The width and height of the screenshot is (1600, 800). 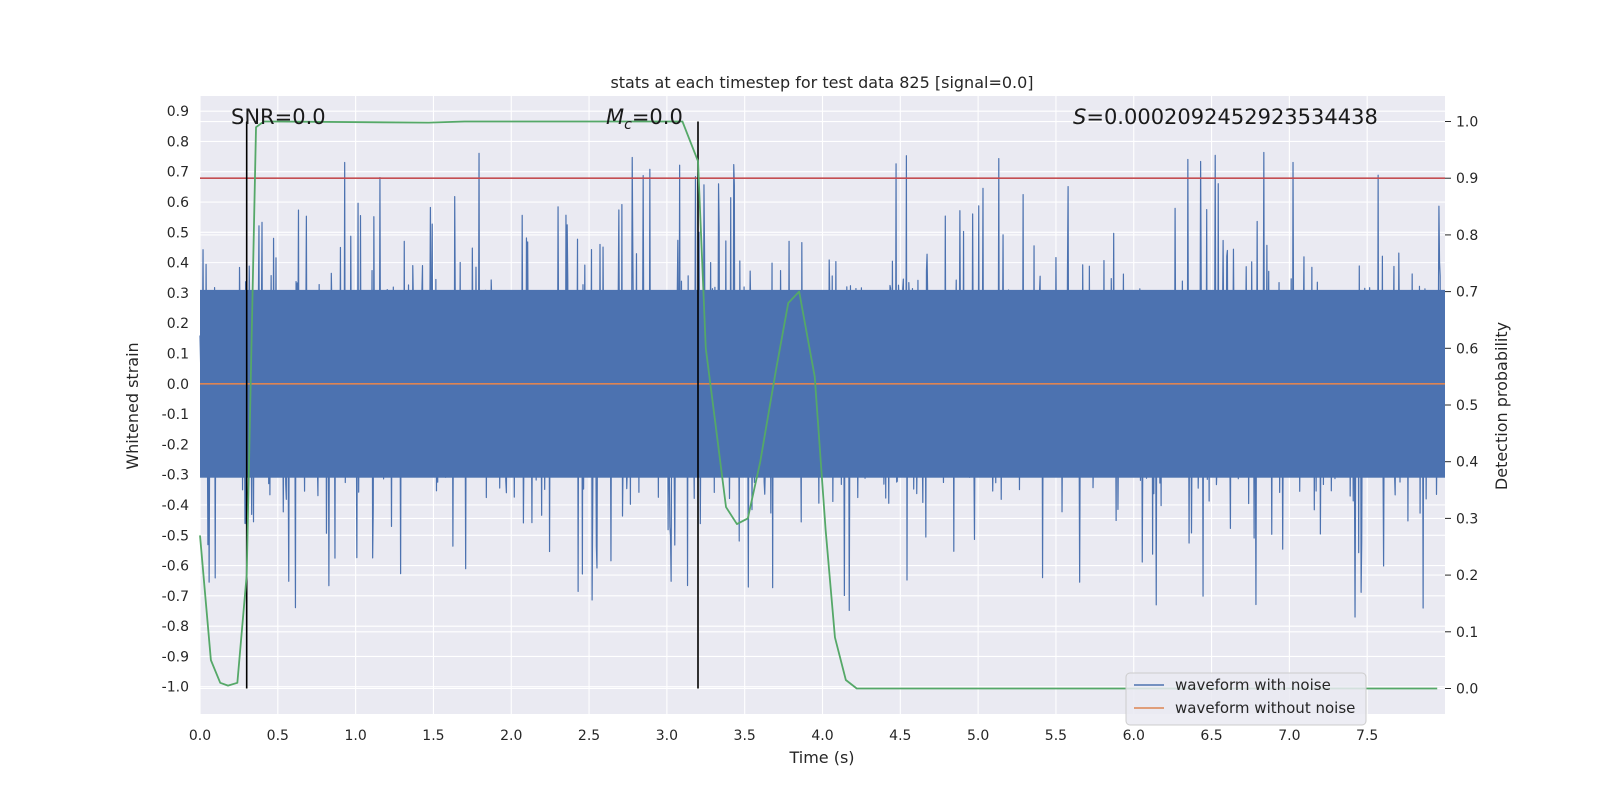 I want to click on y-tick-label: 0.6, so click(x=178, y=203).